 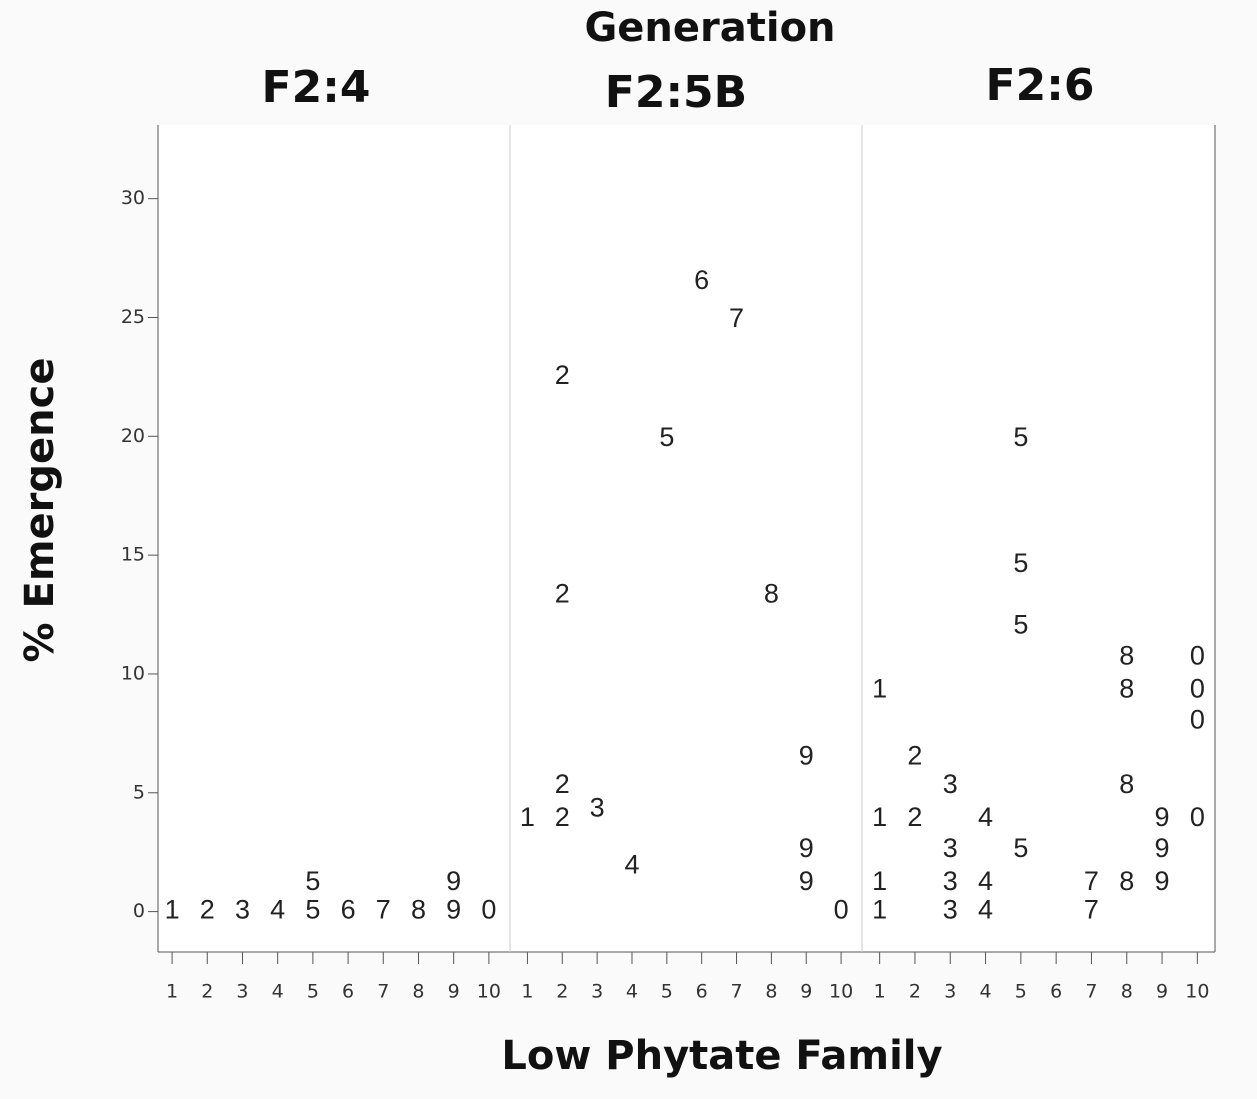 I want to click on y-tick-label: 10, so click(x=133, y=673).